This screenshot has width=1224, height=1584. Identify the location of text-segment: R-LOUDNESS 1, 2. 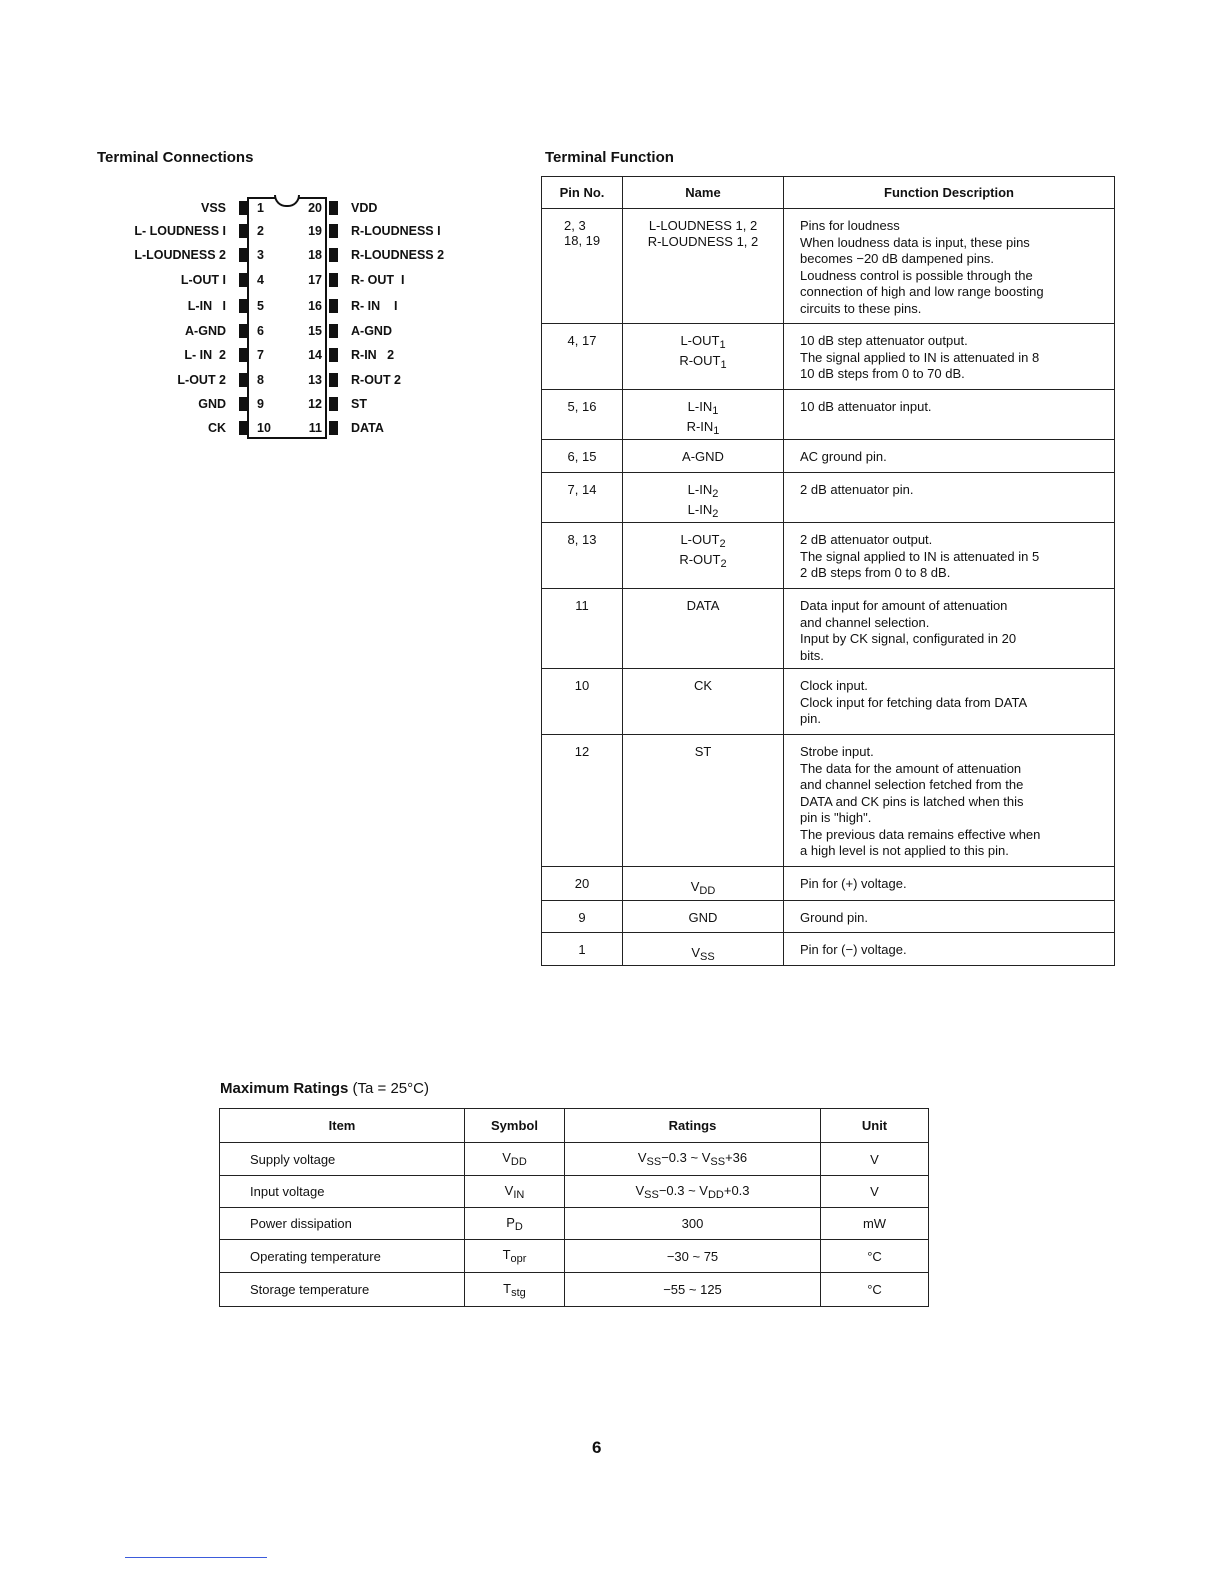
(703, 241).